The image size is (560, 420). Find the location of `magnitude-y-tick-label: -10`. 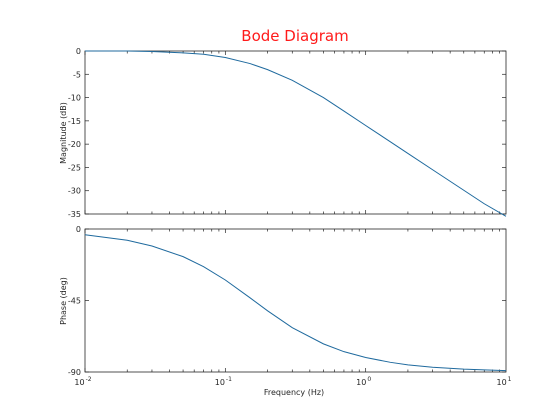

magnitude-y-tick-label: -10 is located at coordinates (74, 98).